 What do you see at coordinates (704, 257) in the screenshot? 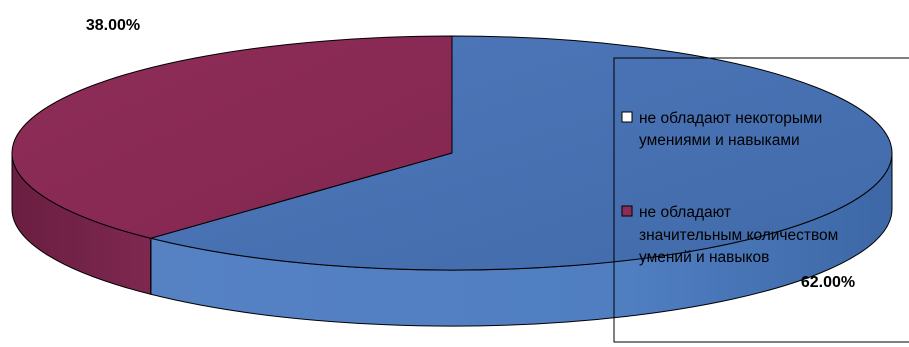
I see `legend-text-1-line-2: умений и навыков` at bounding box center [704, 257].